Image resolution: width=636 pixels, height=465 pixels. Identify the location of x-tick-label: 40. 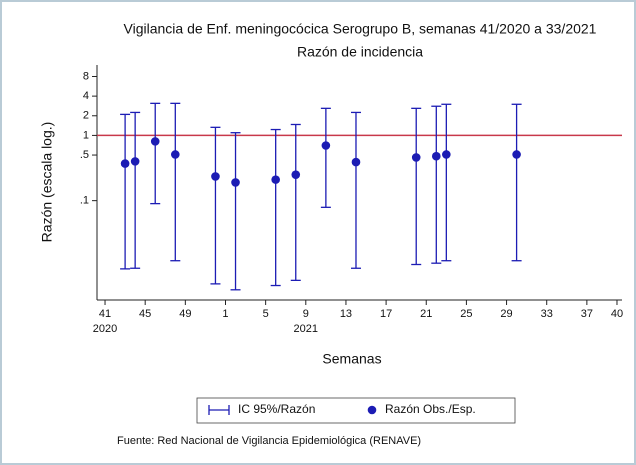
(617, 314).